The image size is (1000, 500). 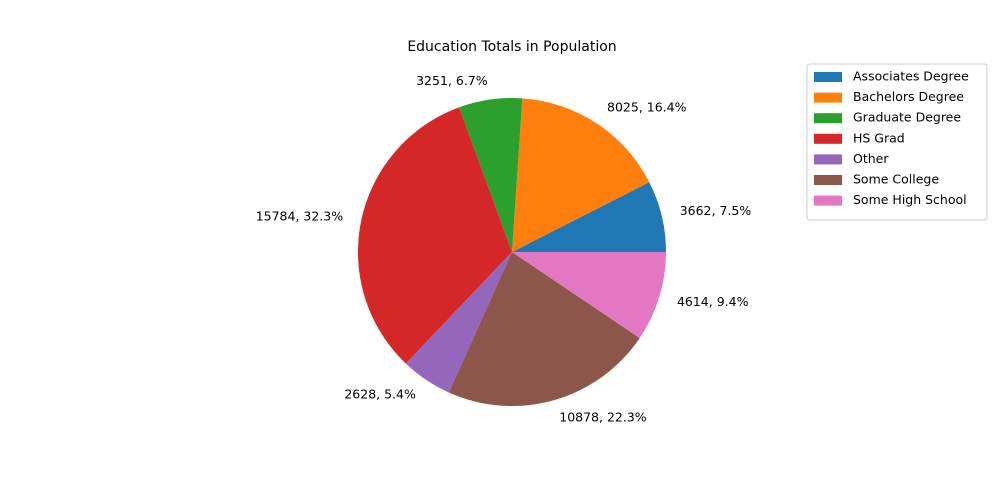 I want to click on legend-label-bachelors-degree: Bachelors Degree, so click(x=908, y=96).